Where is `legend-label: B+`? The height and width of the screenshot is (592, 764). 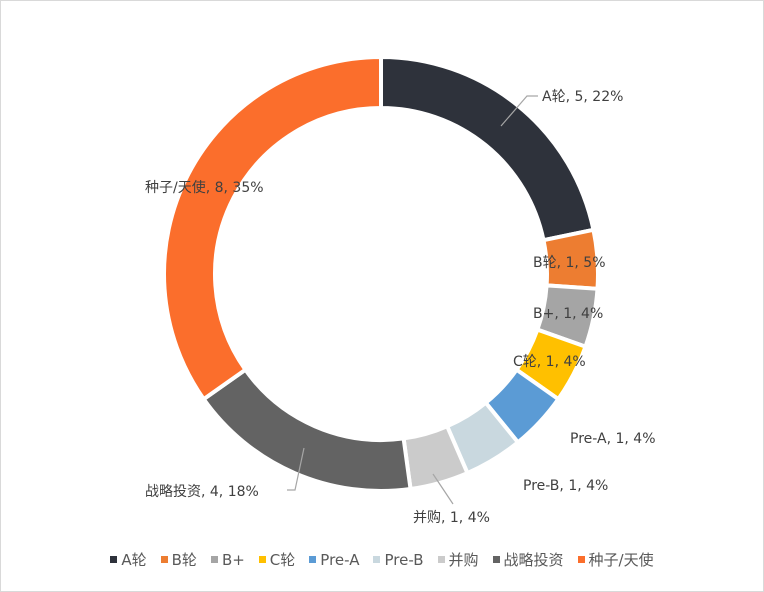 legend-label: B+ is located at coordinates (233, 559).